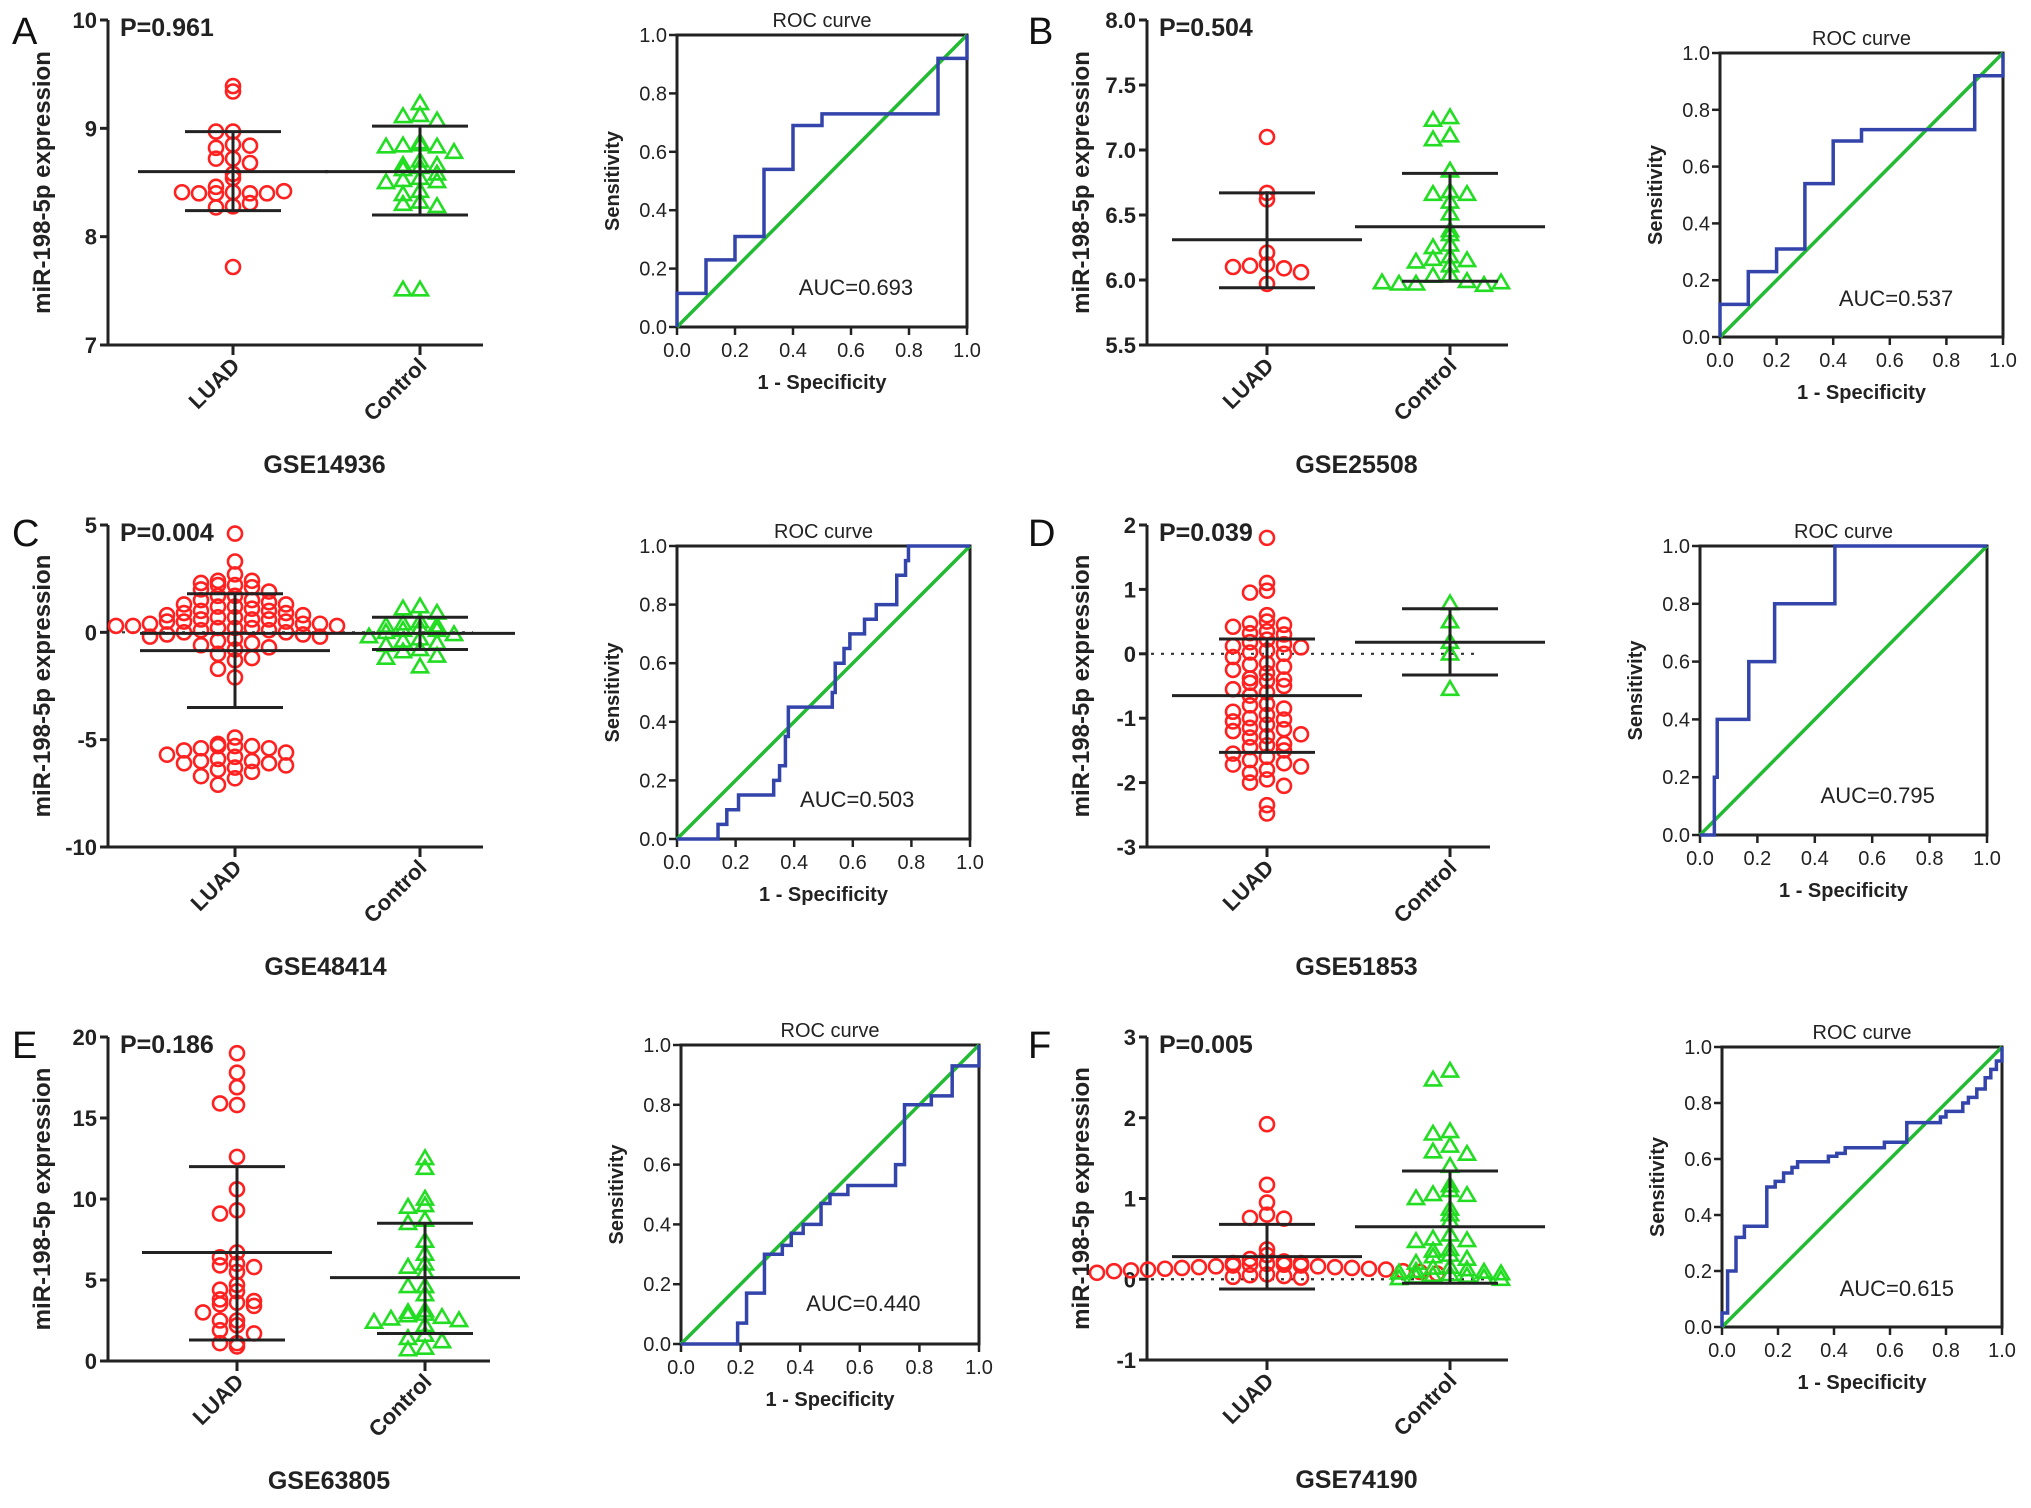 This screenshot has width=2031, height=1508. I want to click on y-tick-label: 1, so click(1130, 589).